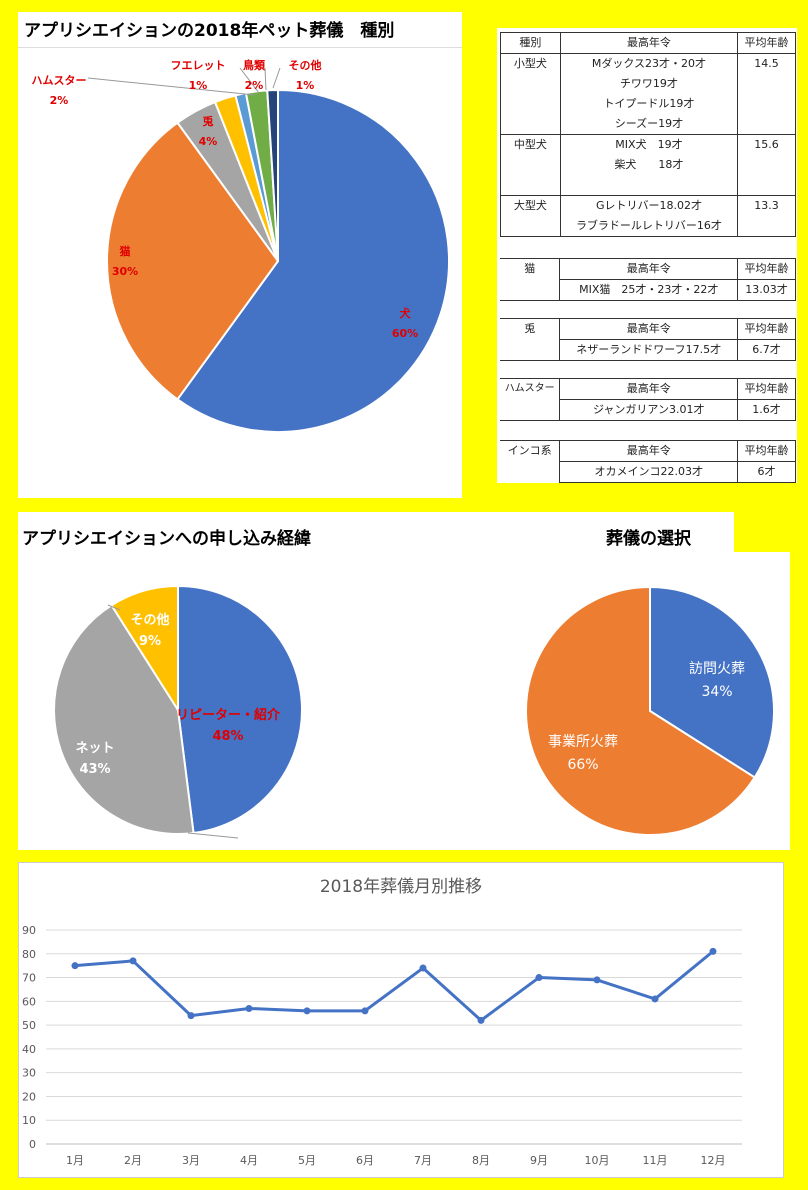 The image size is (808, 1190). I want to click on slice-label-hamster: ハムスター 2%, so click(59, 90).